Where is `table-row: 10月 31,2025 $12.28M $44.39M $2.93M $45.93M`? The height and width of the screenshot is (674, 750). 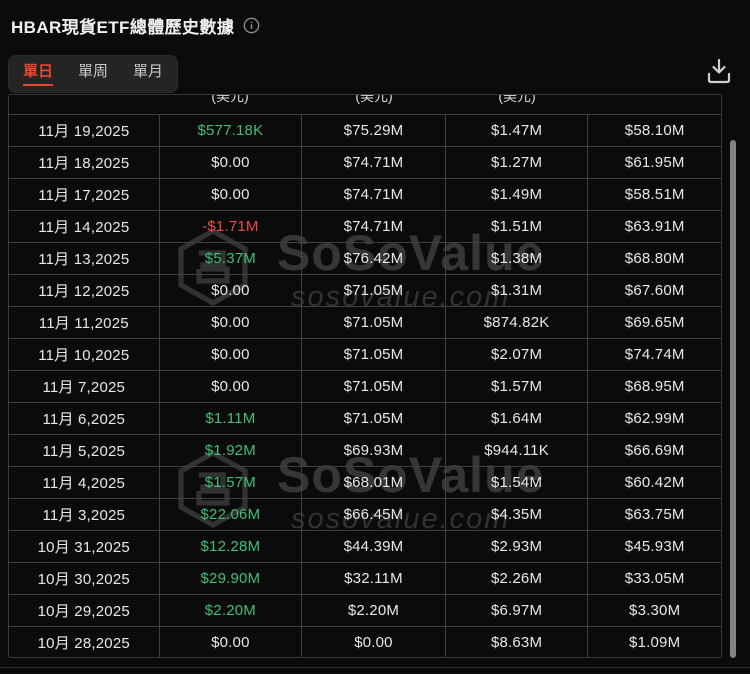 table-row: 10月 31,2025 $12.28M $44.39M $2.93M $45.93M is located at coordinates (365, 547).